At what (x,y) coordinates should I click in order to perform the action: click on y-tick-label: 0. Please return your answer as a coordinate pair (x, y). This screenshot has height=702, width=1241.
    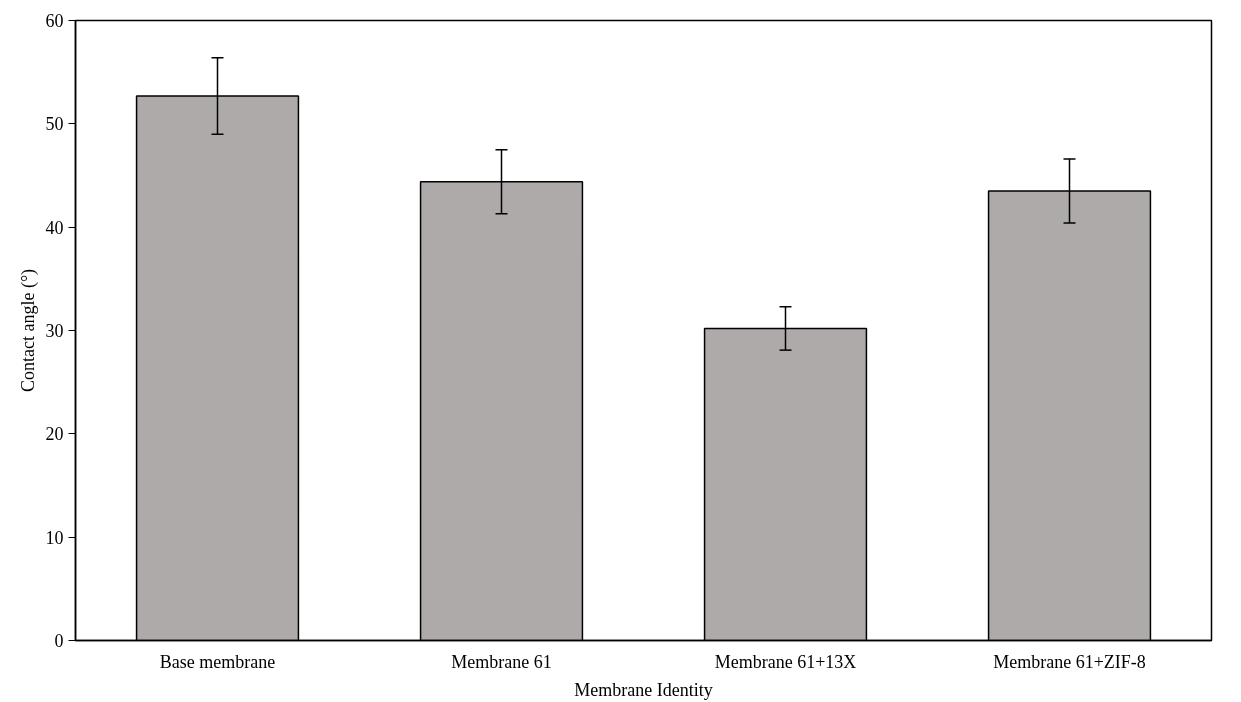
    Looking at the image, I should click on (59, 641).